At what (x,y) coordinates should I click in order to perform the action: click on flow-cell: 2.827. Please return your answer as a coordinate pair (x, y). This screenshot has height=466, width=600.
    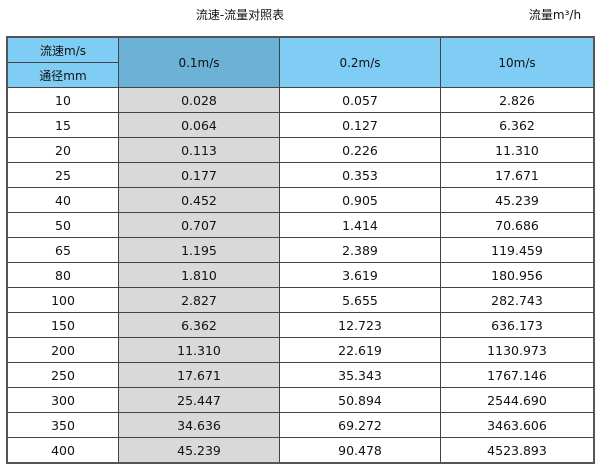
    Looking at the image, I should click on (199, 300).